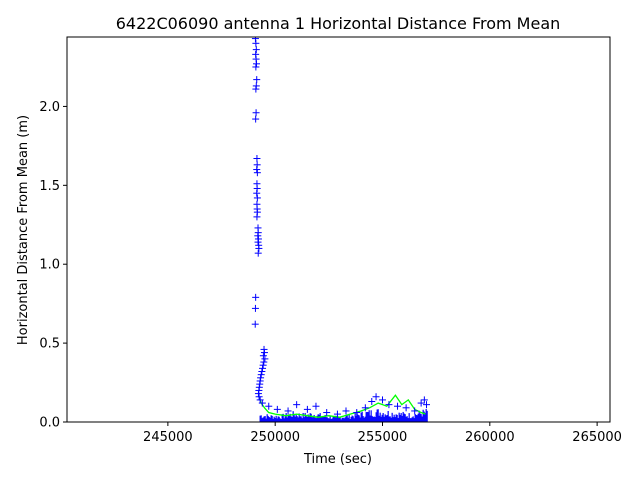 Image resolution: width=640 pixels, height=480 pixels. What do you see at coordinates (49, 186) in the screenshot?
I see `y-tick-label: 1.5` at bounding box center [49, 186].